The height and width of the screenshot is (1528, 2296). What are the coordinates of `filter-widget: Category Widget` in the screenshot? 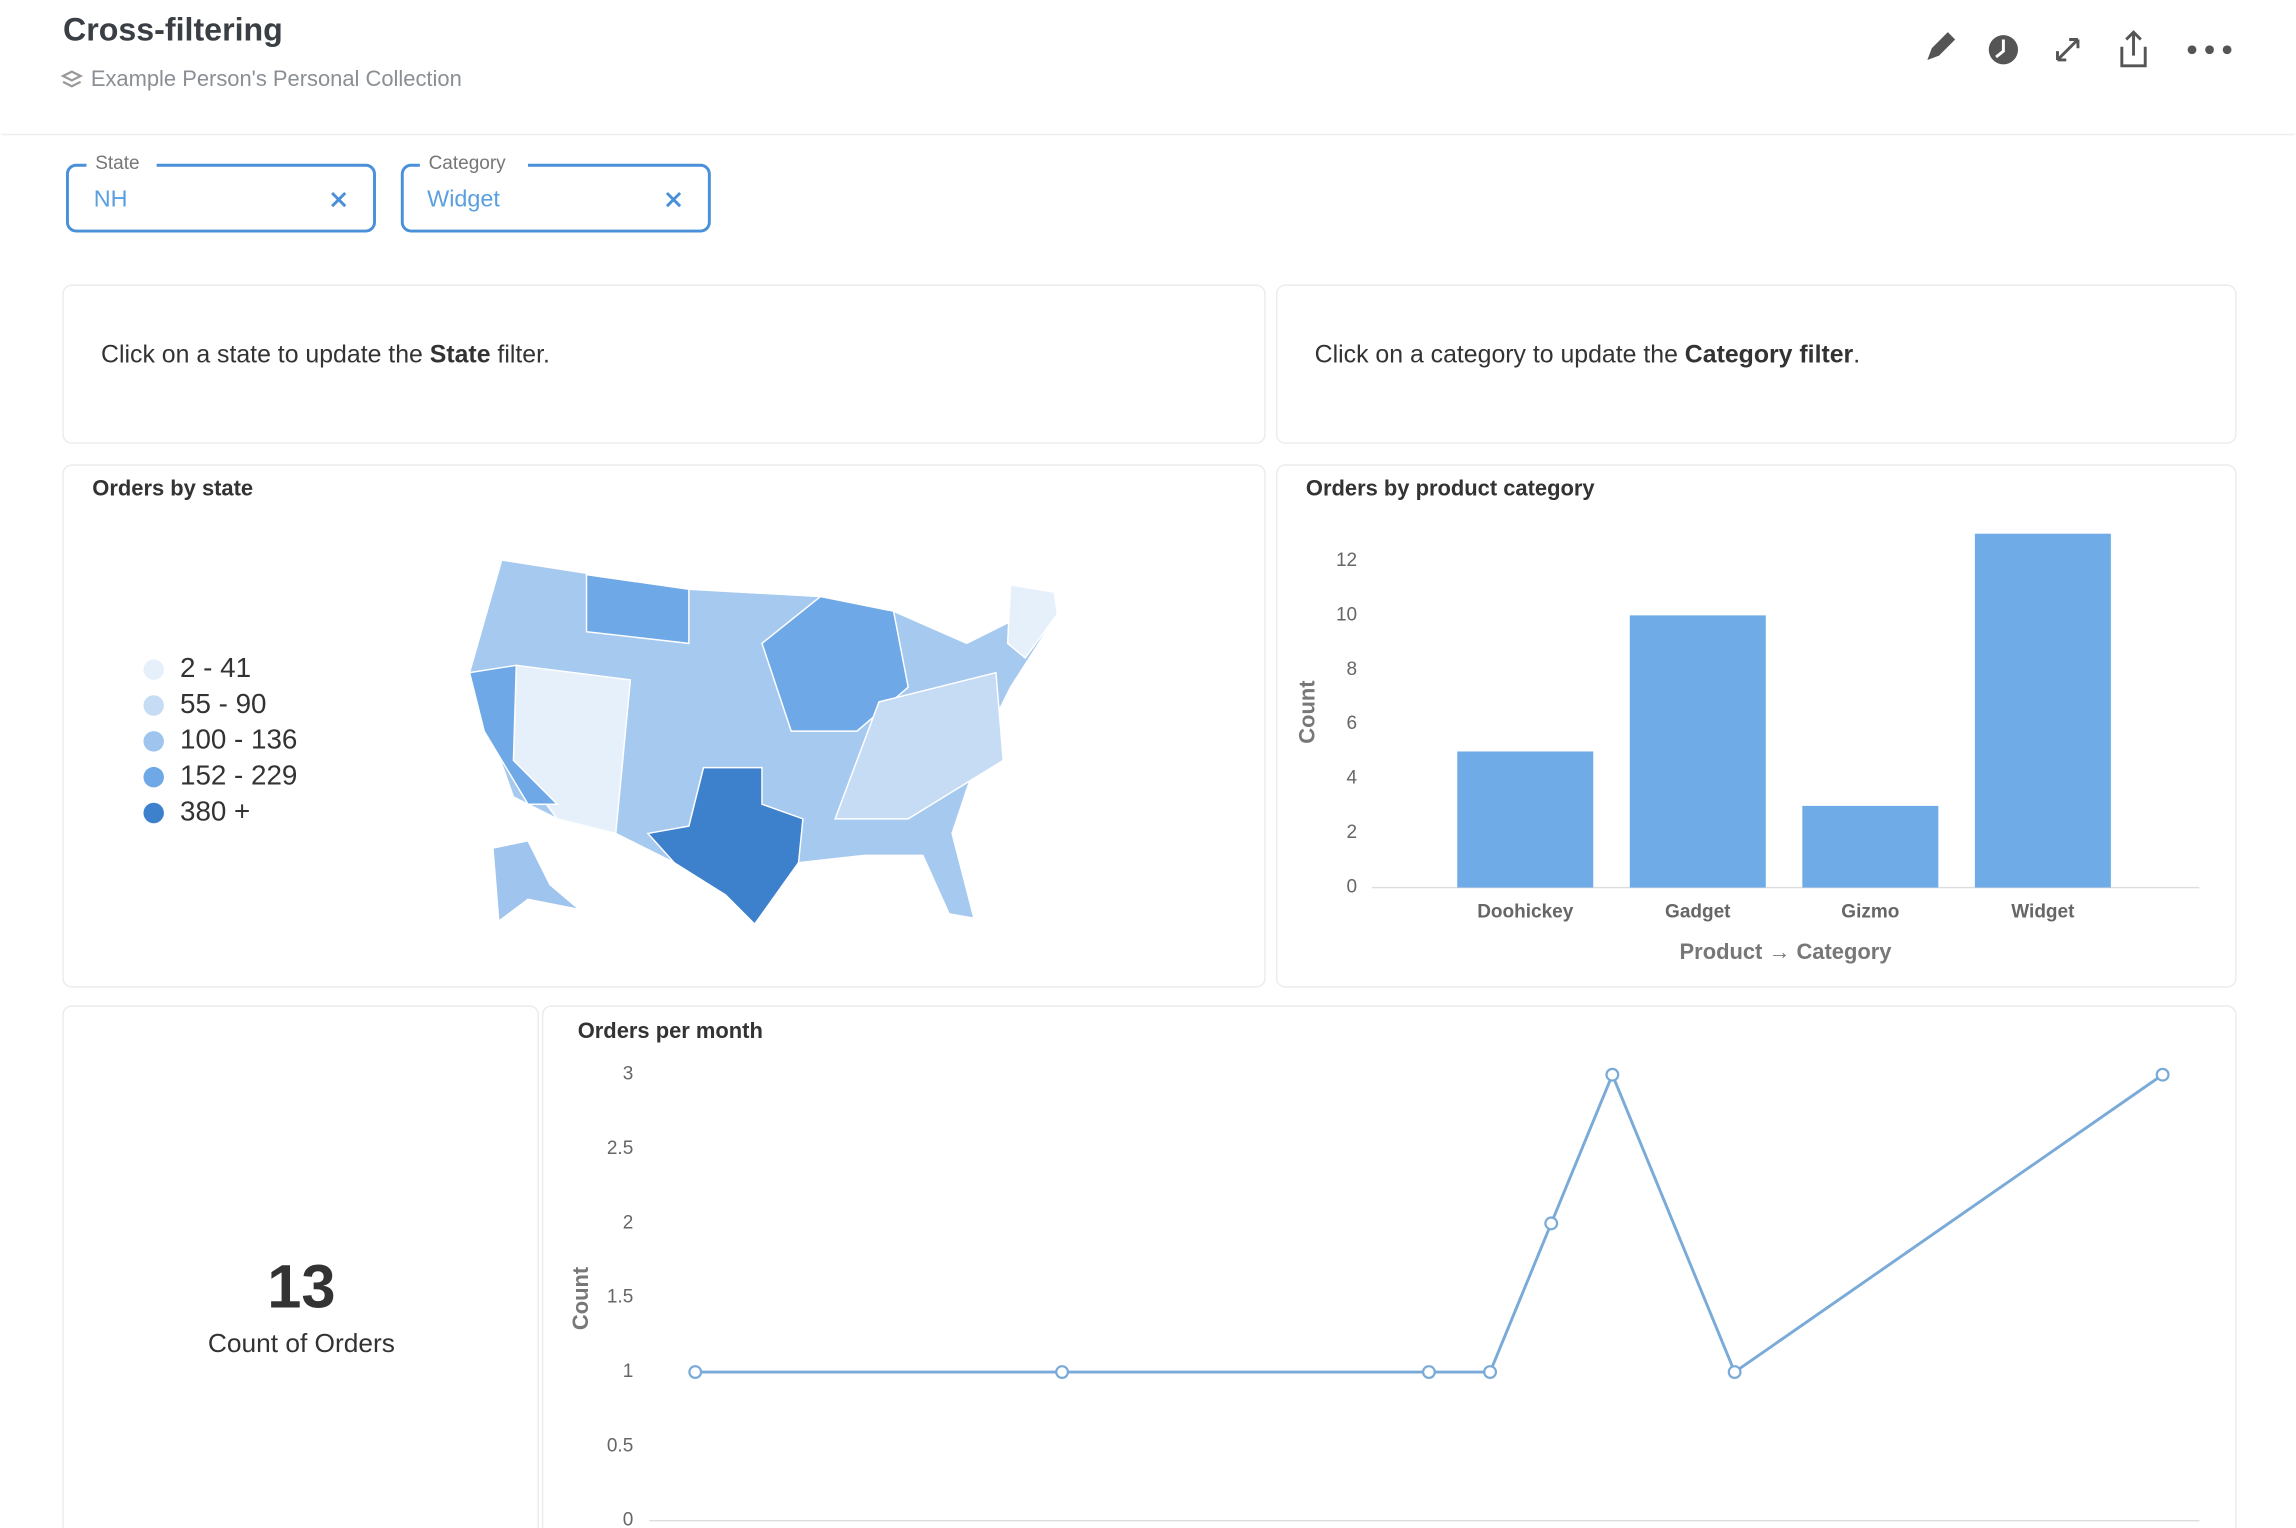 It's located at (555, 192).